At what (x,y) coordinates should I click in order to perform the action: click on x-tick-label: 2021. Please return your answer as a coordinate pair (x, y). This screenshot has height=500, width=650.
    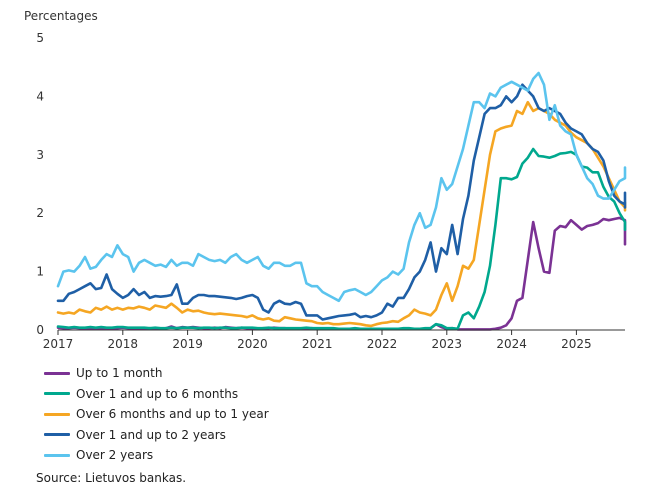
    Looking at the image, I should click on (317, 344).